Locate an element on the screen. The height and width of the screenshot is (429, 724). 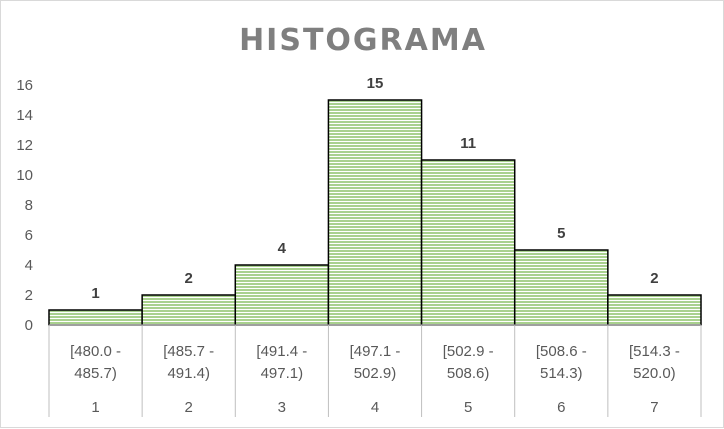
y-tick-label: 10 is located at coordinates (24, 175).